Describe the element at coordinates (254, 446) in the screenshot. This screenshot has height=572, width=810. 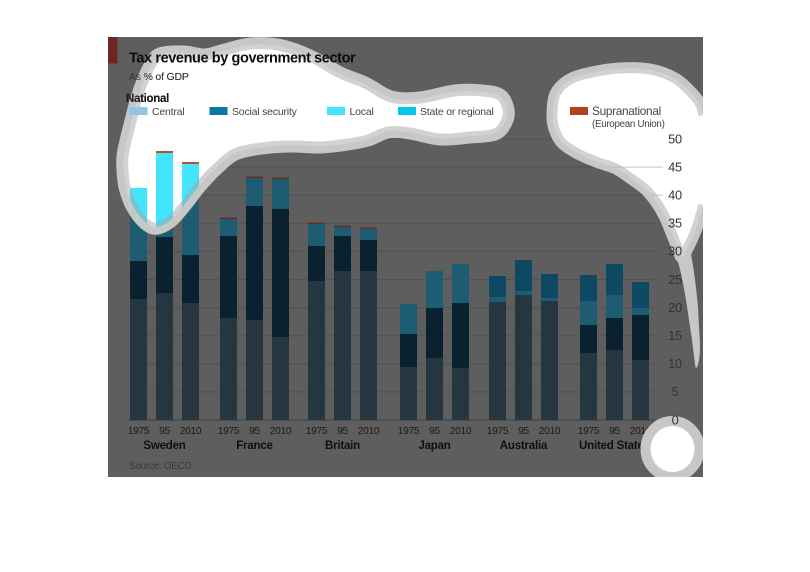
I see `svg-text: France` at that location.